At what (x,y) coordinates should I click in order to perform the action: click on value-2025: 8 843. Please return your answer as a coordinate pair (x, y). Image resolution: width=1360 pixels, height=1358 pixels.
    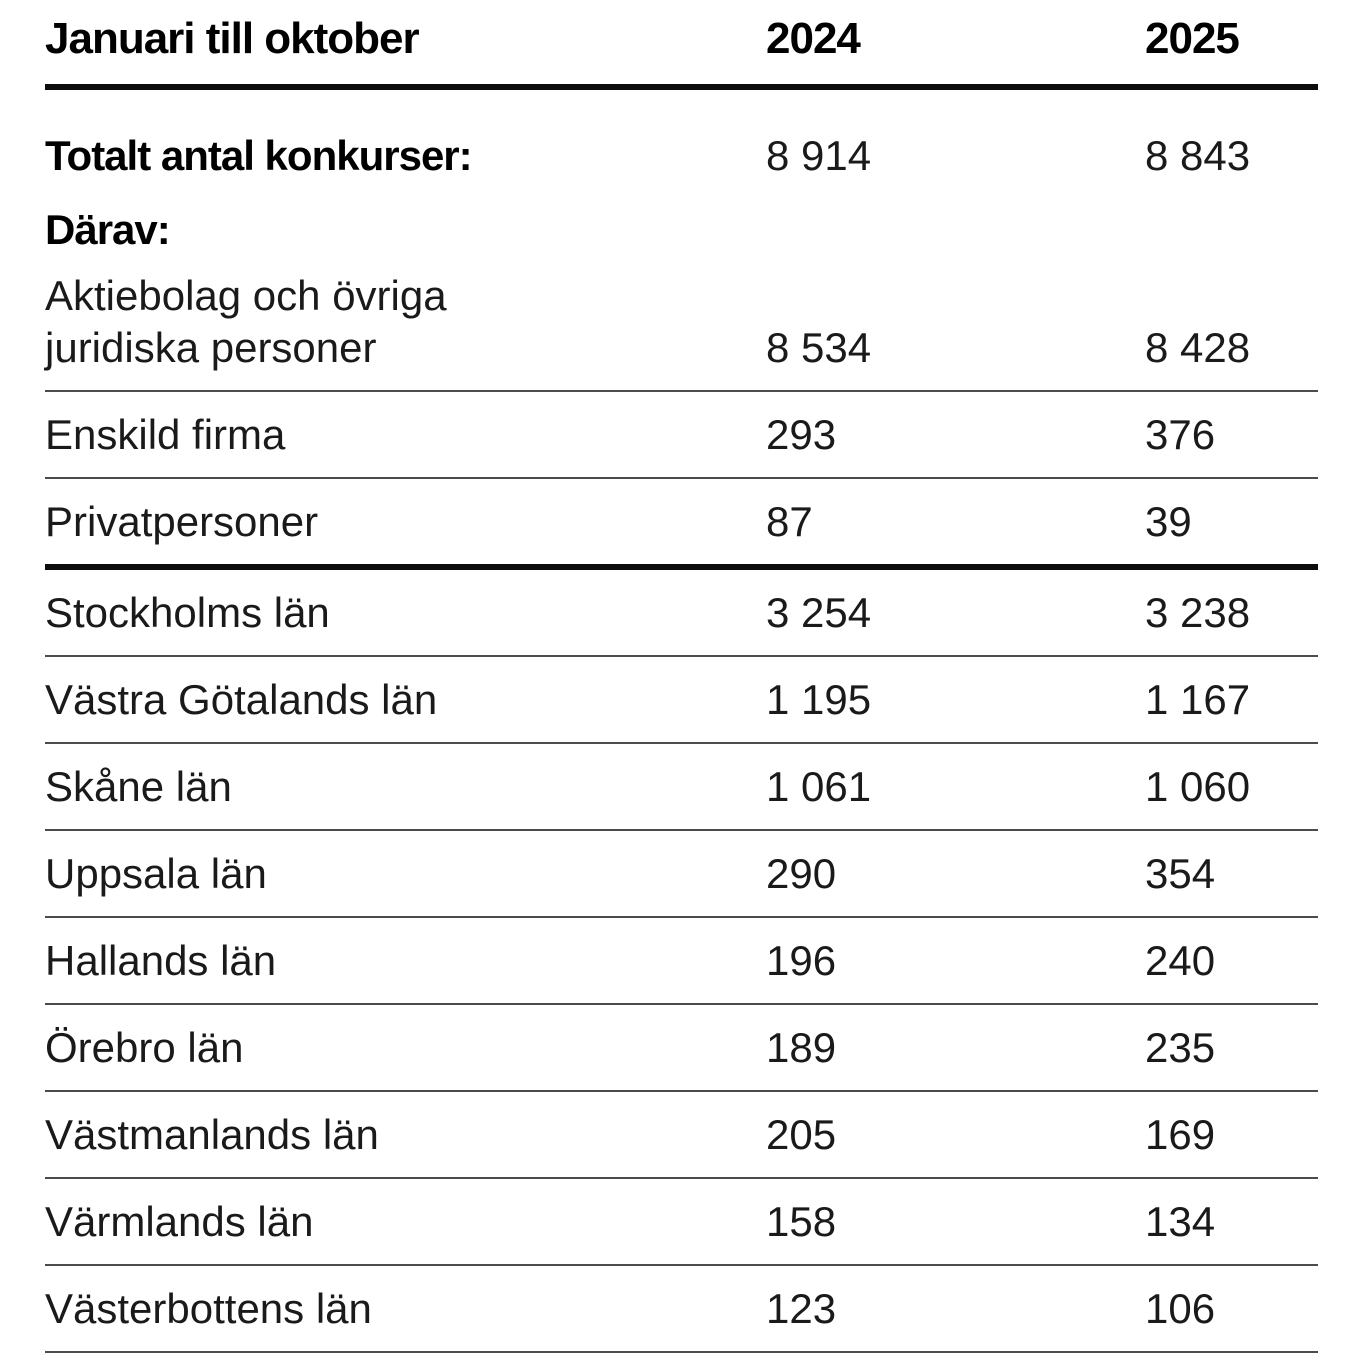
    Looking at the image, I should click on (1198, 155).